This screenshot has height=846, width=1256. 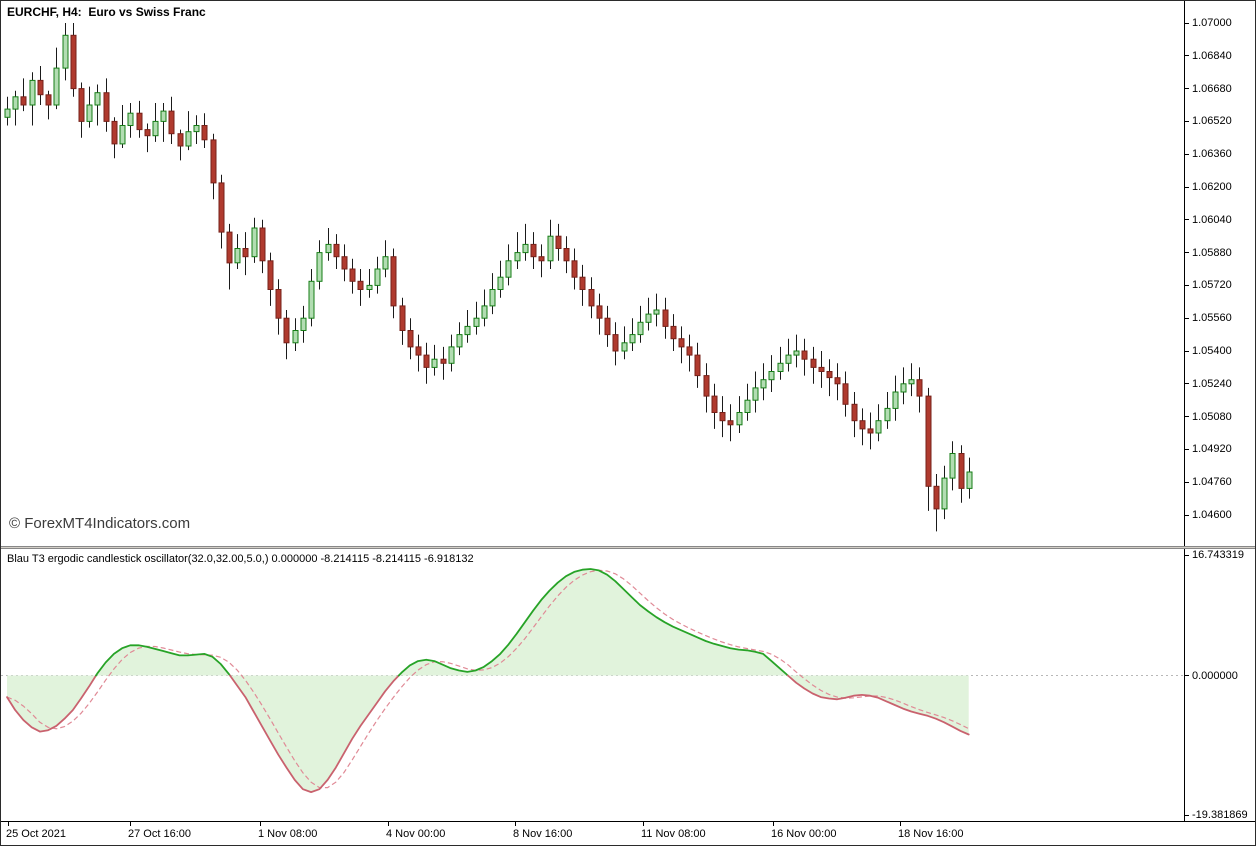 I want to click on time-axis-label: 27 Oct 16:00, so click(x=159, y=834).